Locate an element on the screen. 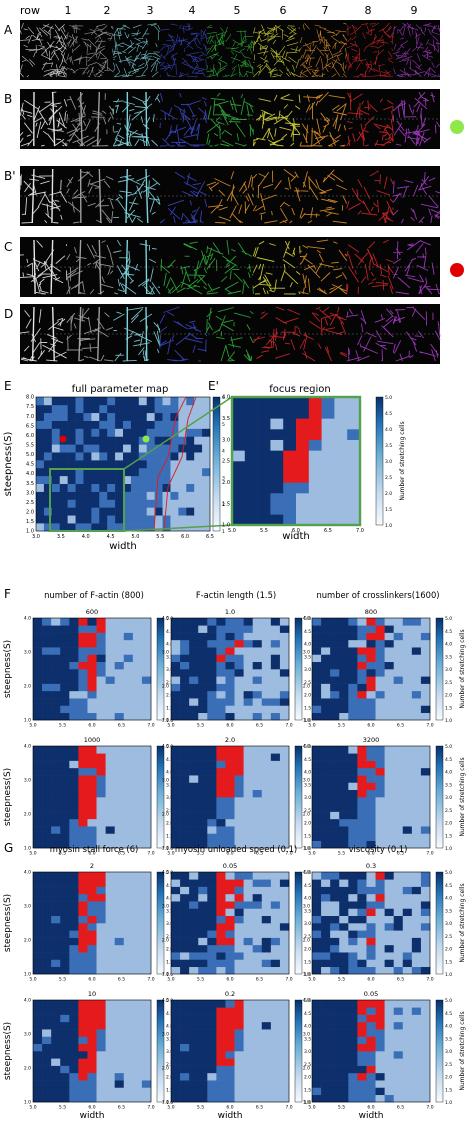  y-tick-label: 2.0 is located at coordinates (165, 941).